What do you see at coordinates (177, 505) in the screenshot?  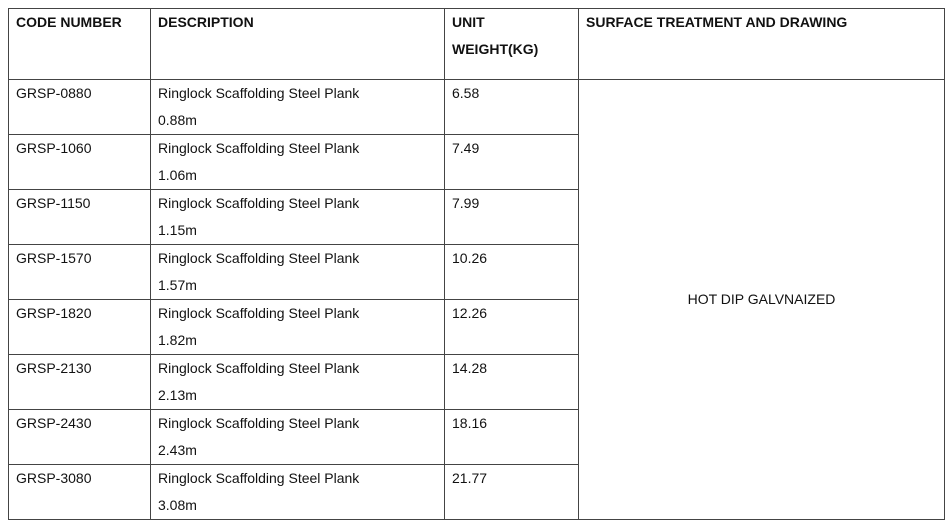 I see `description-text: 3.08m` at bounding box center [177, 505].